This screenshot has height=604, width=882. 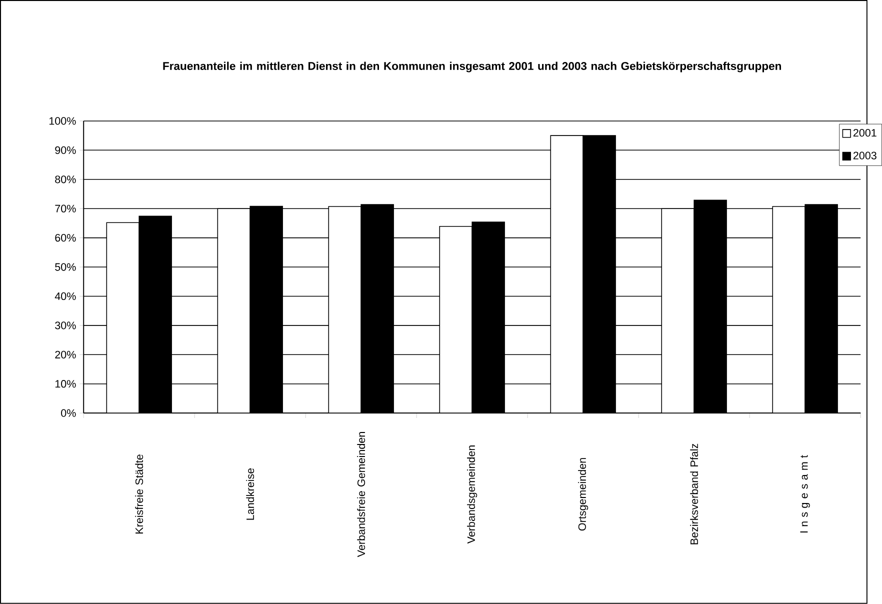 I want to click on y-tick-label: 50%, so click(x=65, y=267).